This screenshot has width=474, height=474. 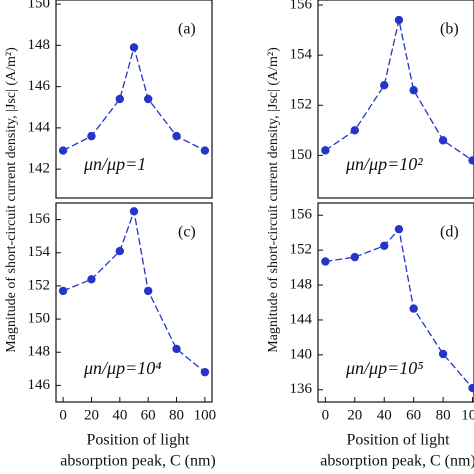 I want to click on ratio-annotation: μn/μp=1, so click(x=114, y=164).